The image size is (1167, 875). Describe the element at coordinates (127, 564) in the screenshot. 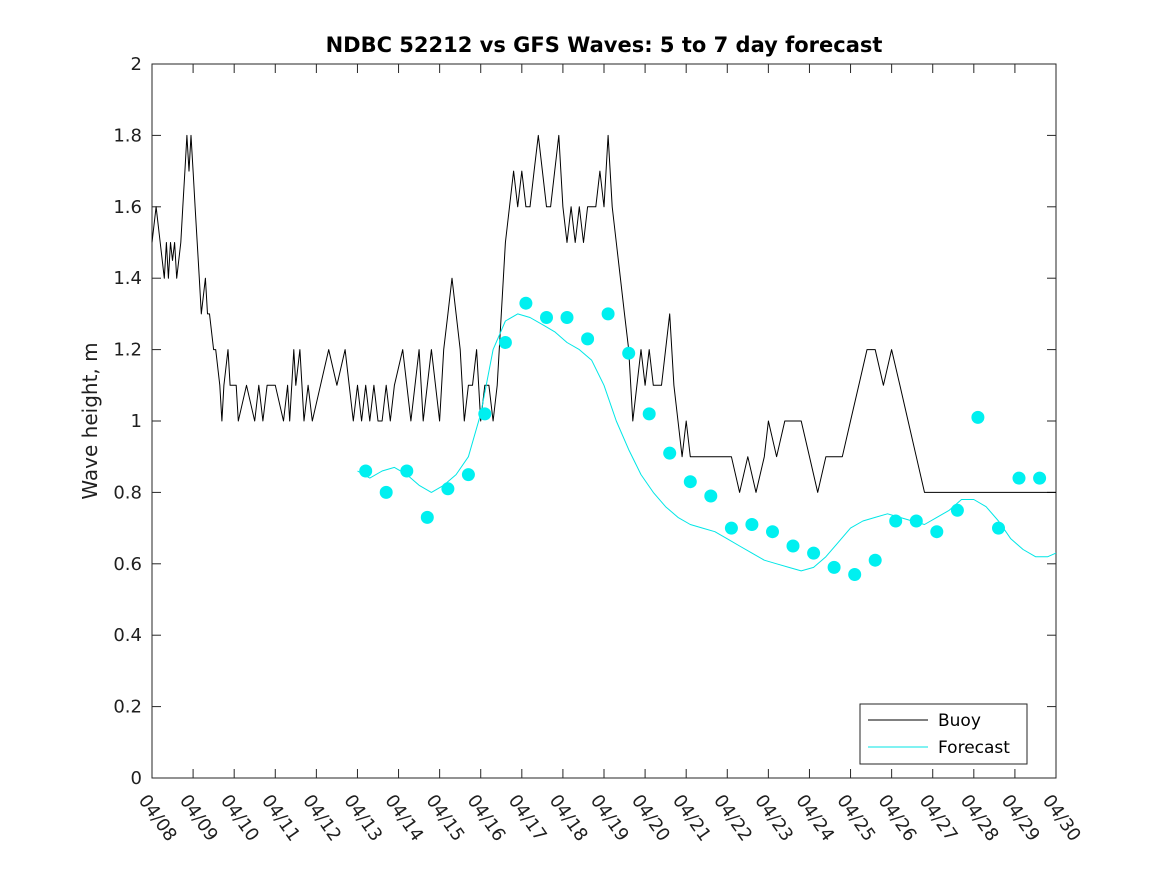

I see `y-tick-label: 0.6` at that location.